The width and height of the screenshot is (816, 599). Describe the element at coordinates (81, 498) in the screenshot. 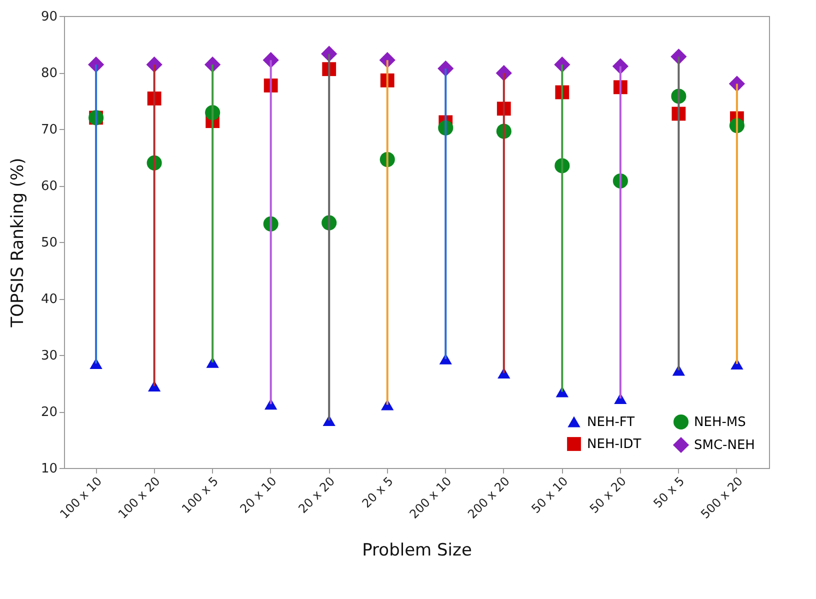

I see `x-tick-label: 100 x 10` at that location.